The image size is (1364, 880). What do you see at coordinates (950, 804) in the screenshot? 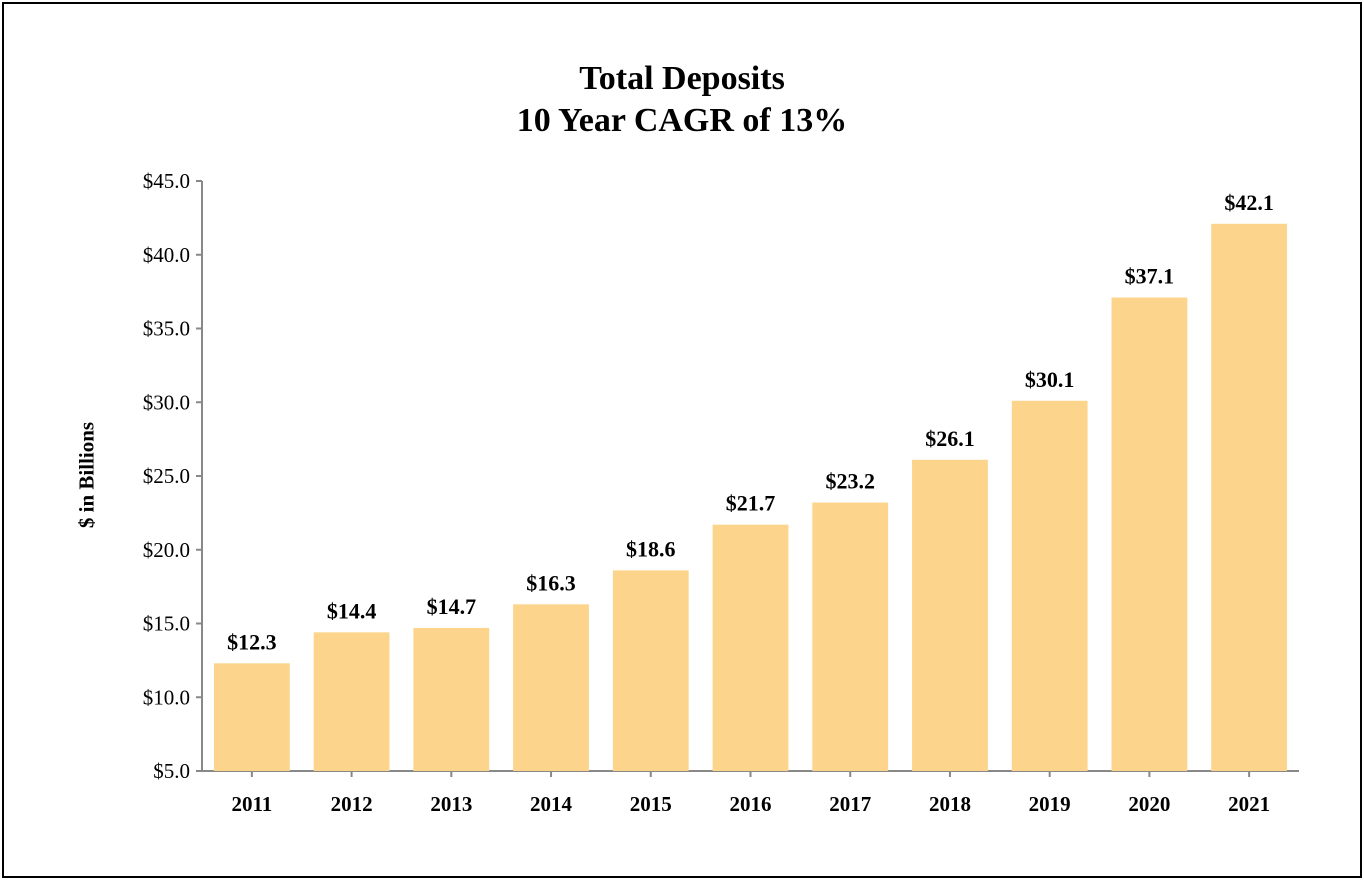
I see `x-tick-label: 2018` at bounding box center [950, 804].